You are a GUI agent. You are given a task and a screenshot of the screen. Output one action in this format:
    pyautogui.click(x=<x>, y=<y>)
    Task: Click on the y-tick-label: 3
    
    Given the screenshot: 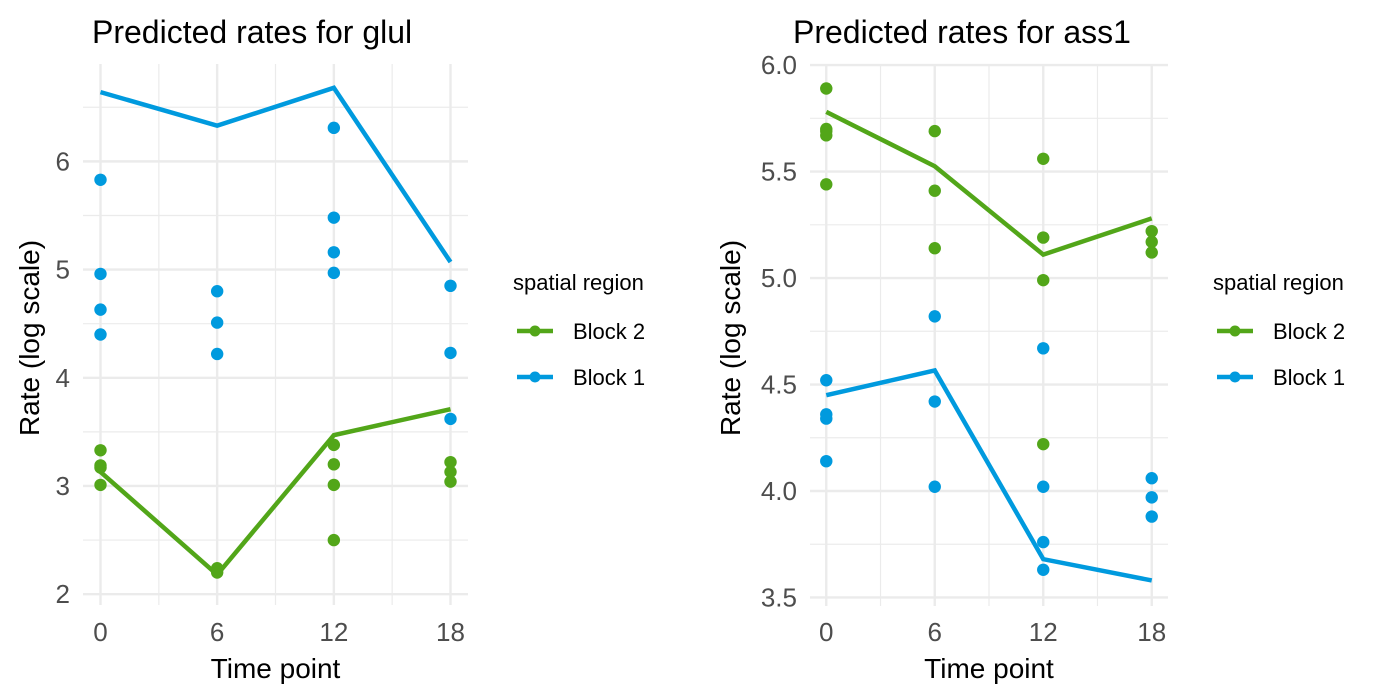 What is the action you would take?
    pyautogui.click(x=63, y=486)
    